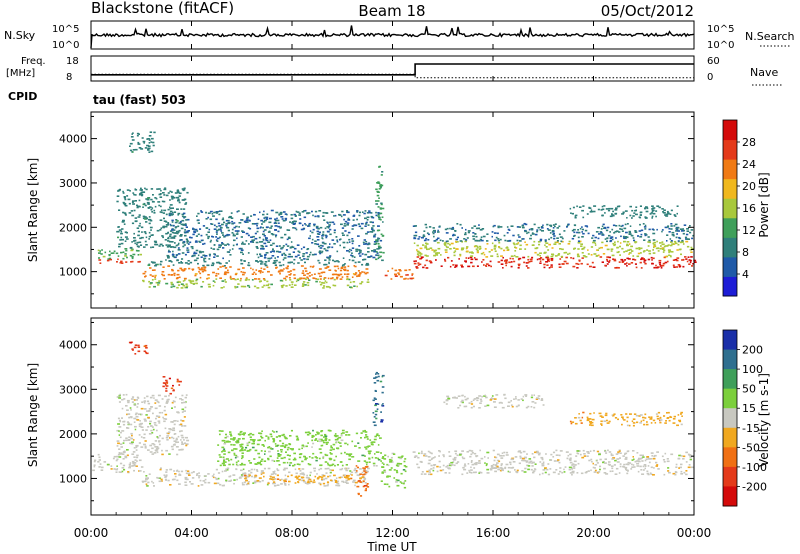  What do you see at coordinates (73, 183) in the screenshot?
I see `power-ytick-2: 3000` at bounding box center [73, 183].